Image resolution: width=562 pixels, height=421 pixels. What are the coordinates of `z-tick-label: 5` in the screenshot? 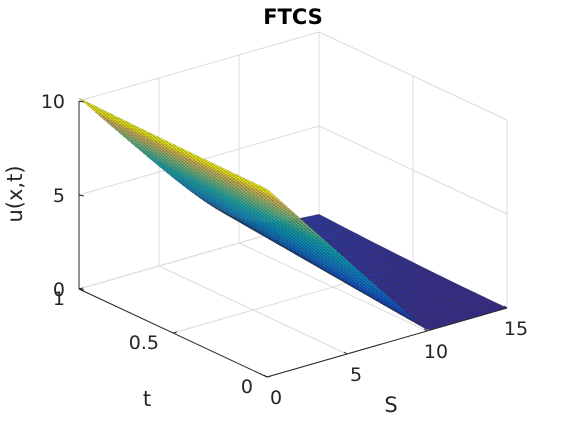 It's located at (59, 196).